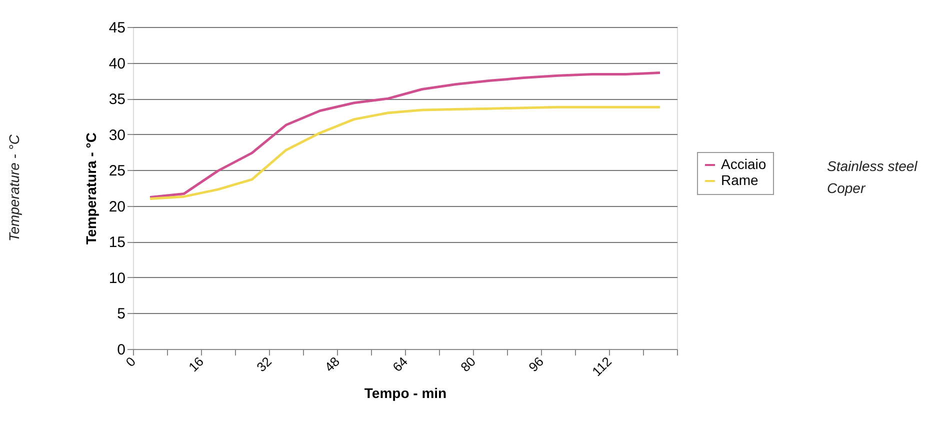 The width and height of the screenshot is (943, 444). What do you see at coordinates (872, 166) in the screenshot?
I see `text: Stainless steel` at bounding box center [872, 166].